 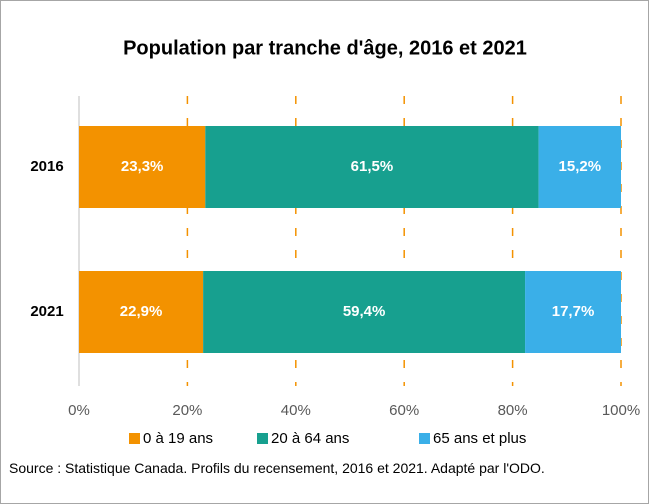 I want to click on data-label: 59,4%, so click(x=364, y=311).